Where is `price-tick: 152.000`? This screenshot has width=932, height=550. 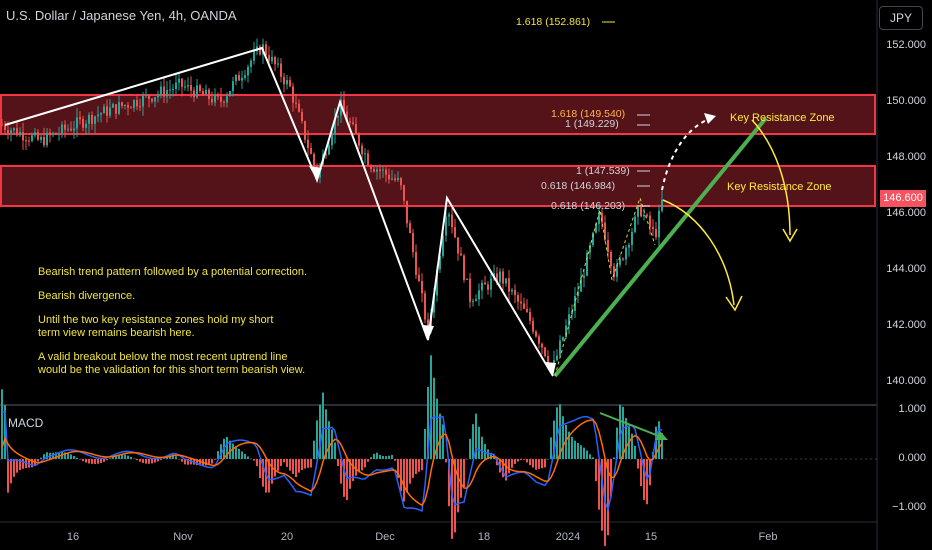 price-tick: 152.000 is located at coordinates (906, 45).